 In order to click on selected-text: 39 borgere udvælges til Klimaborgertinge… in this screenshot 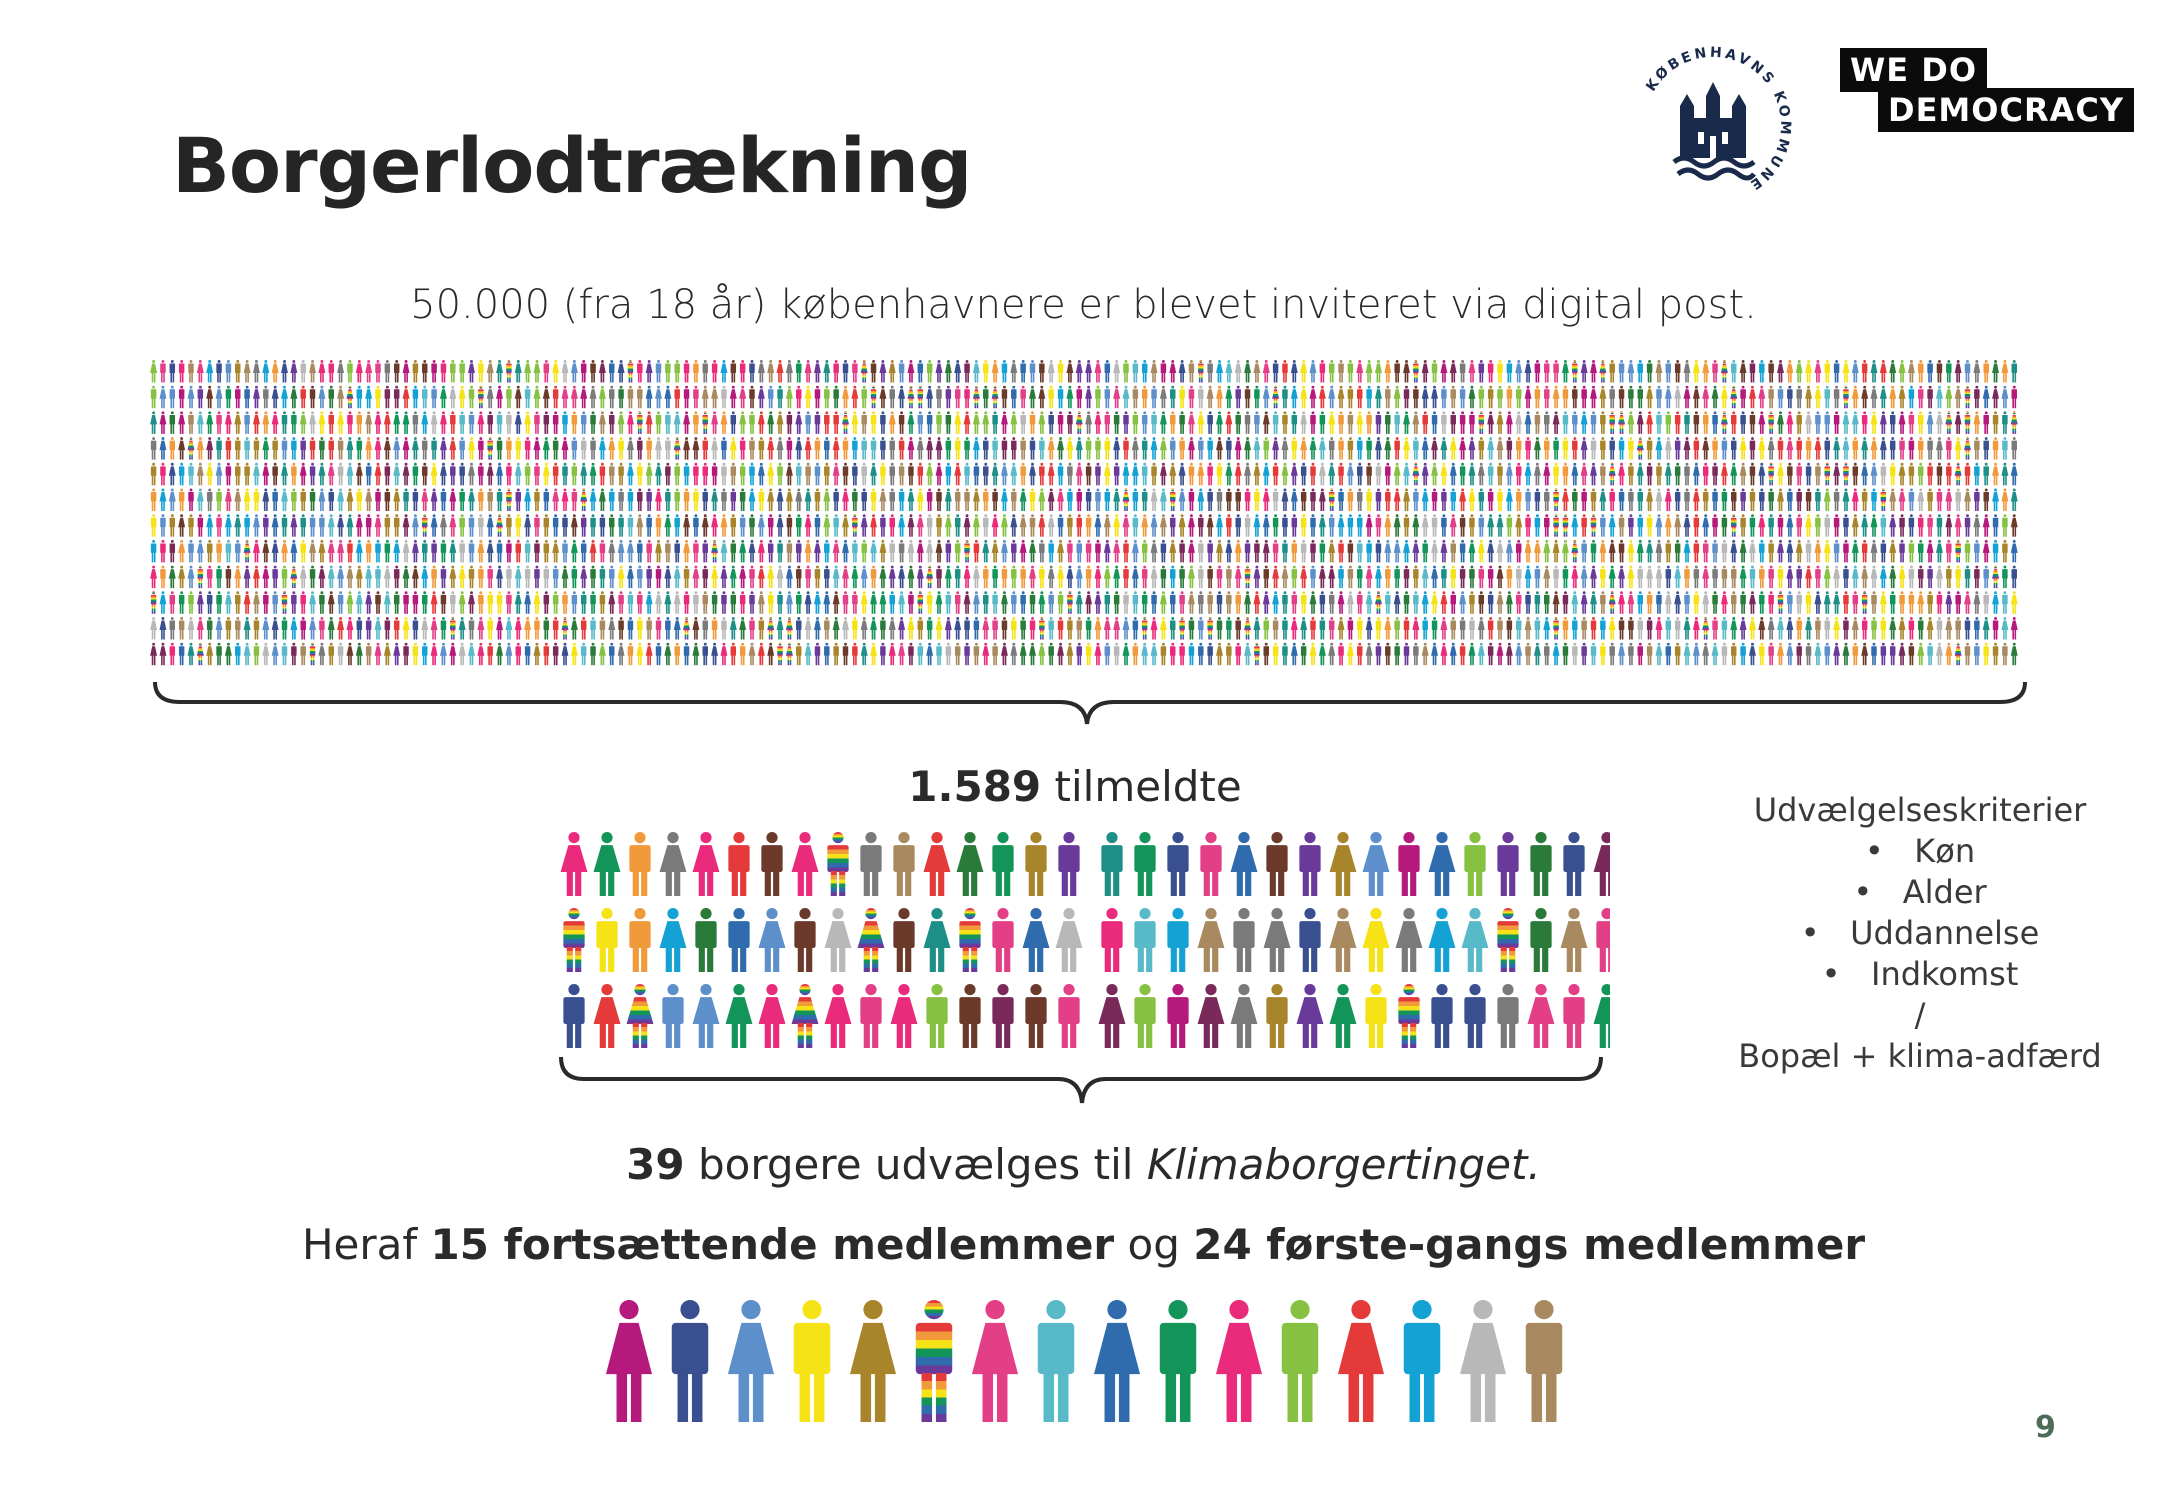, I will do `click(1083, 1164)`.